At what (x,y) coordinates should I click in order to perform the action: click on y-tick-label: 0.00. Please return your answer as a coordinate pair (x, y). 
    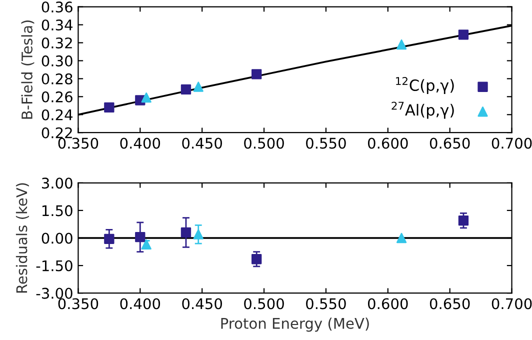
    Looking at the image, I should click on (57, 238).